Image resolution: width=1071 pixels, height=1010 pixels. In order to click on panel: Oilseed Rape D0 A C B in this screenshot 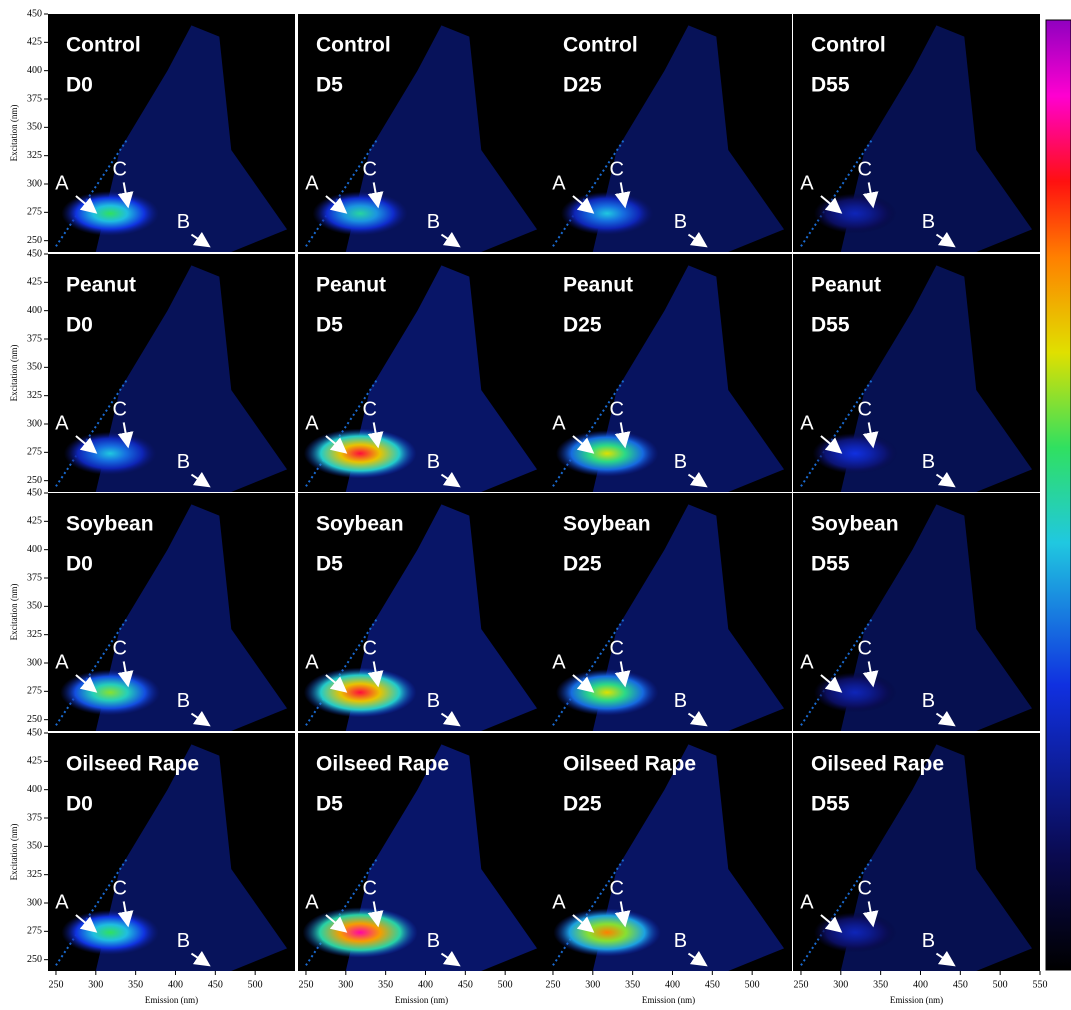, I will do `click(171, 852)`.